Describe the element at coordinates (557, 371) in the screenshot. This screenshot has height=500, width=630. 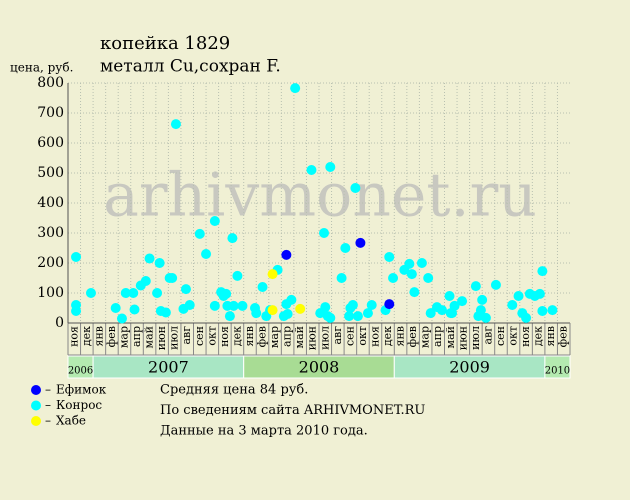
I see `year-label: 2010` at that location.